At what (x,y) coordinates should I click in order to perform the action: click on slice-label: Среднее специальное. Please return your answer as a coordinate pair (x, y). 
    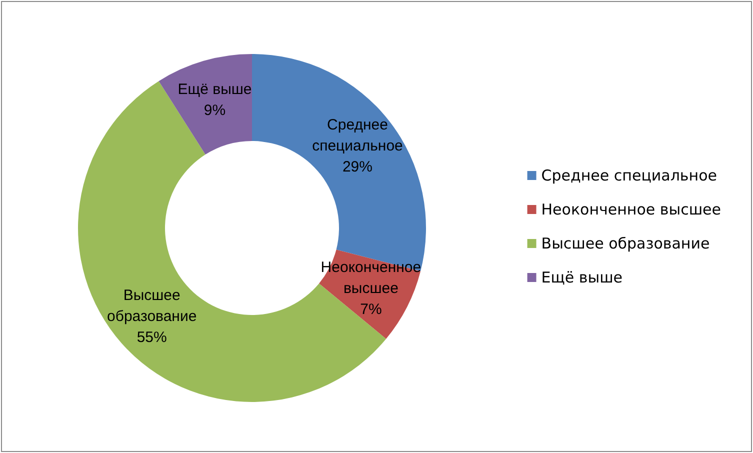
    Looking at the image, I should click on (357, 135).